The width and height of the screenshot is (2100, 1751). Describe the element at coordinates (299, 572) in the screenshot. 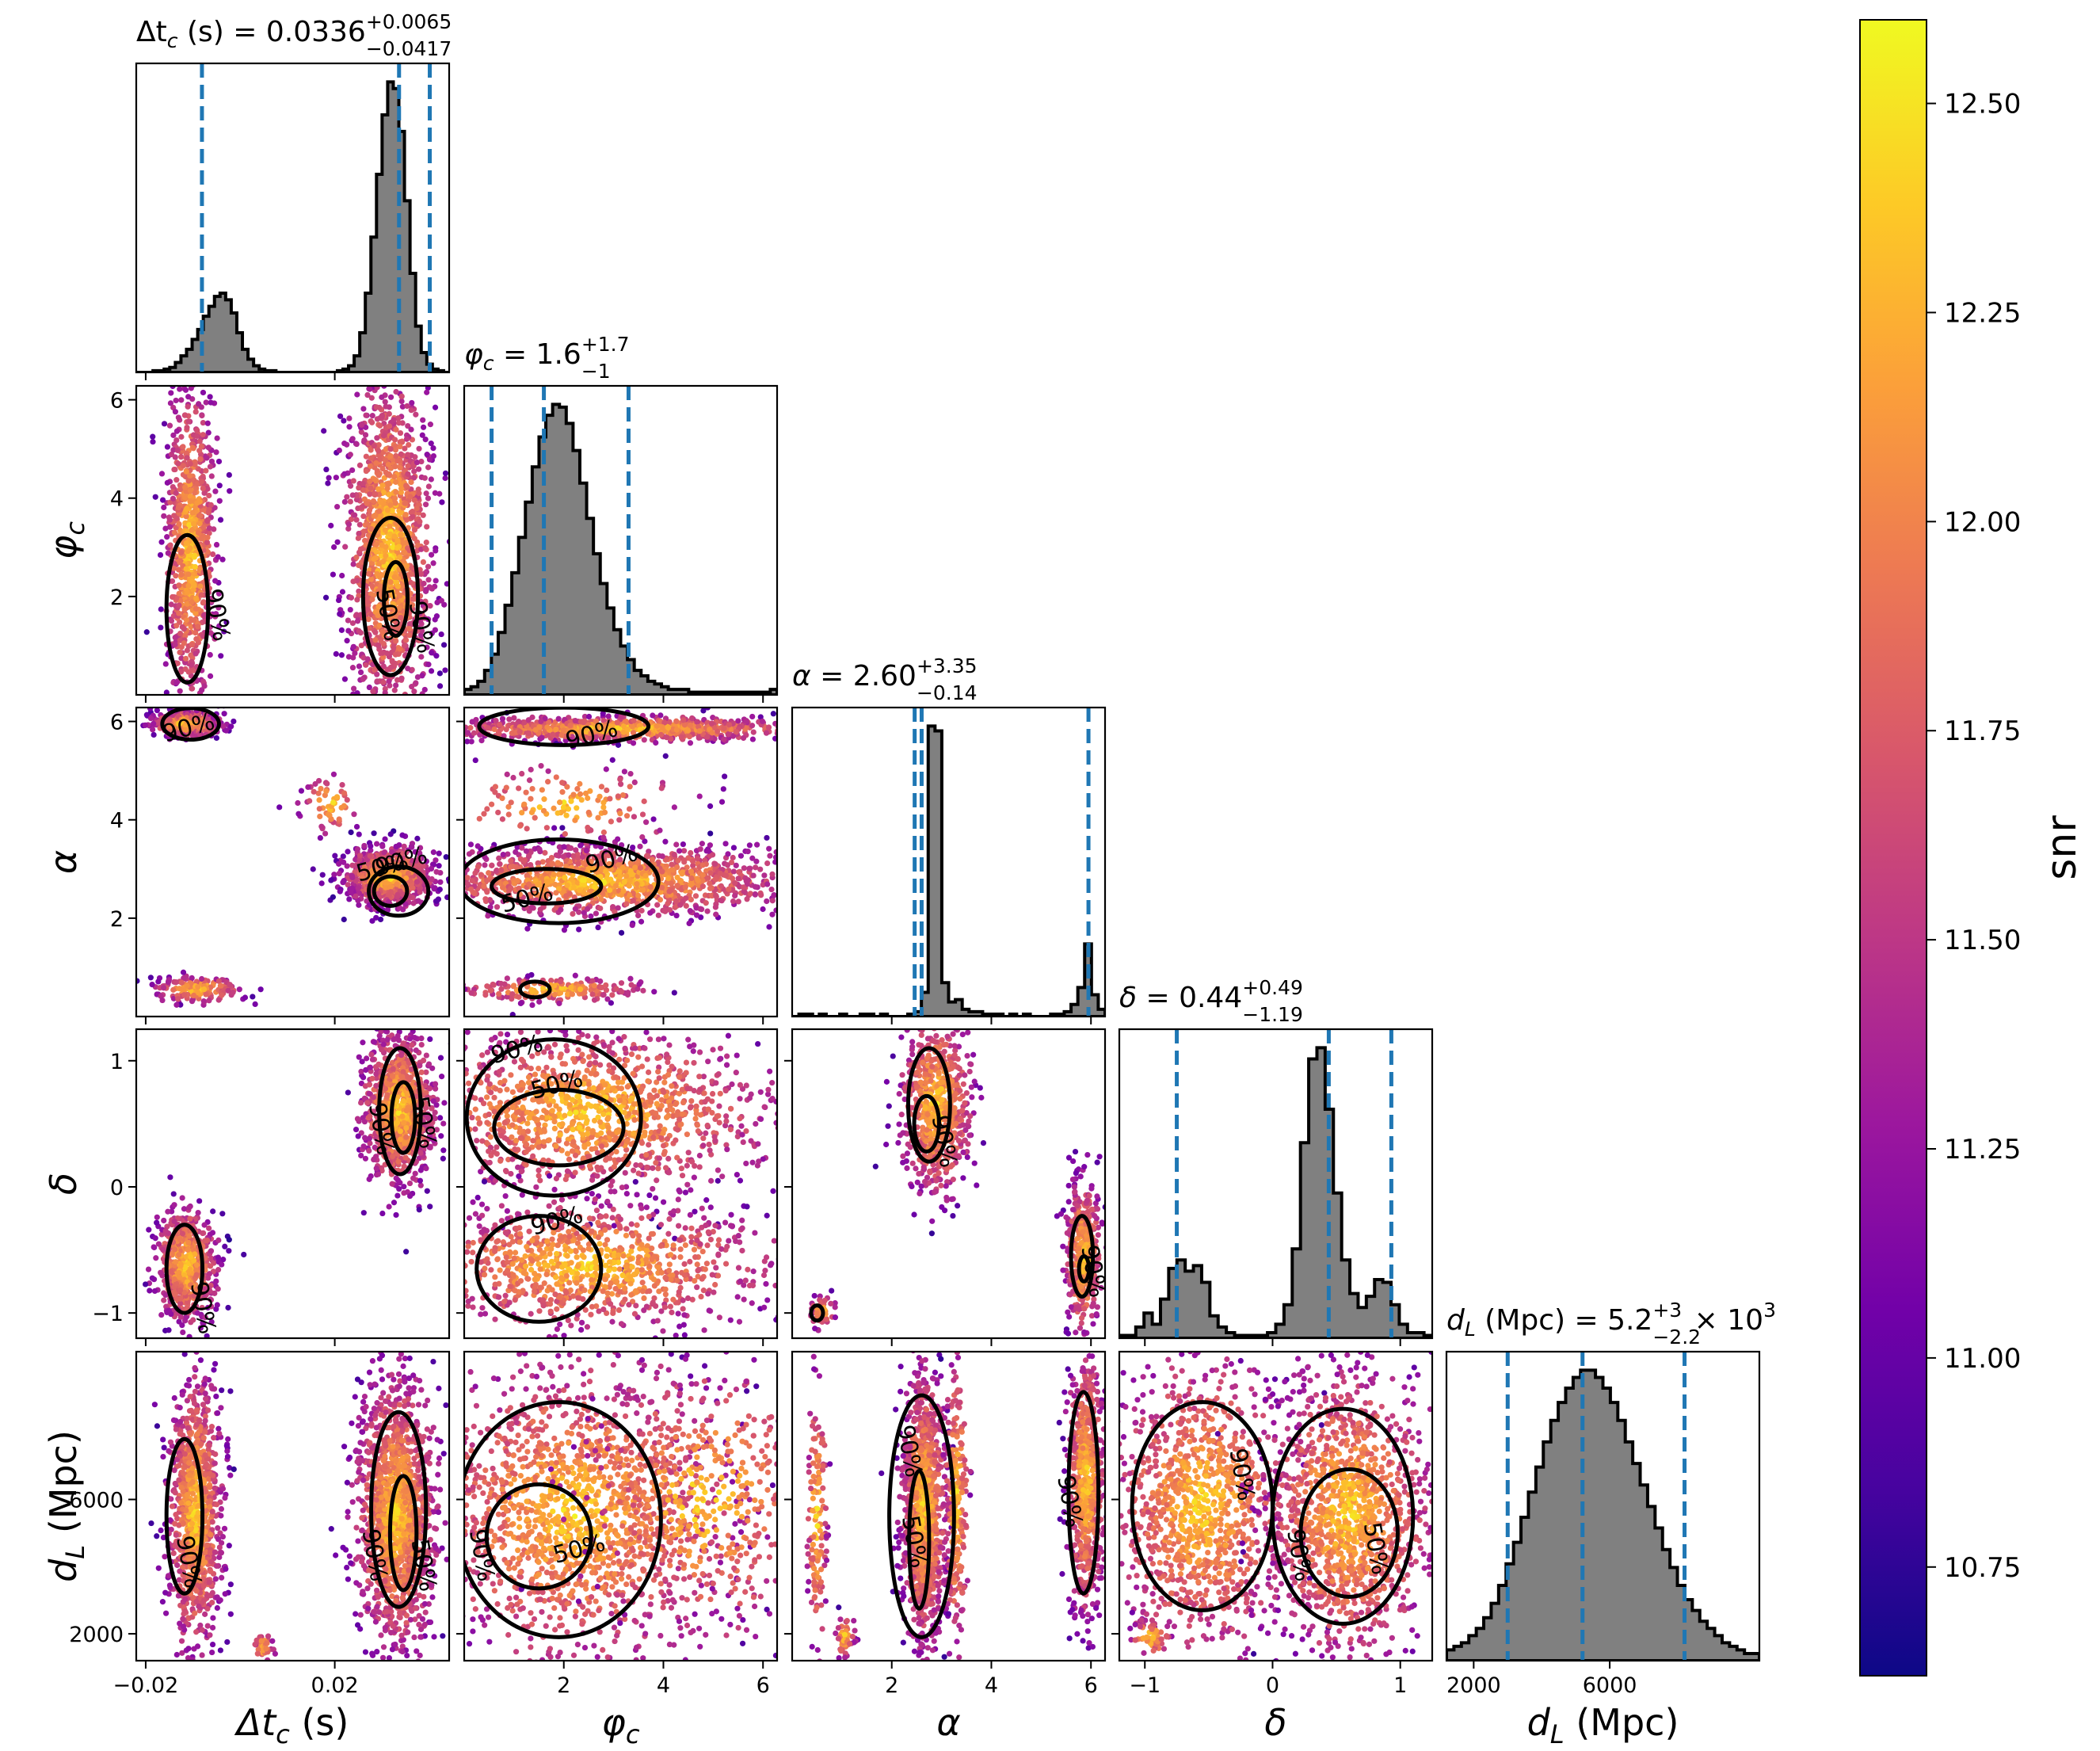

I see `panel-content: 90%90%50%` at that location.